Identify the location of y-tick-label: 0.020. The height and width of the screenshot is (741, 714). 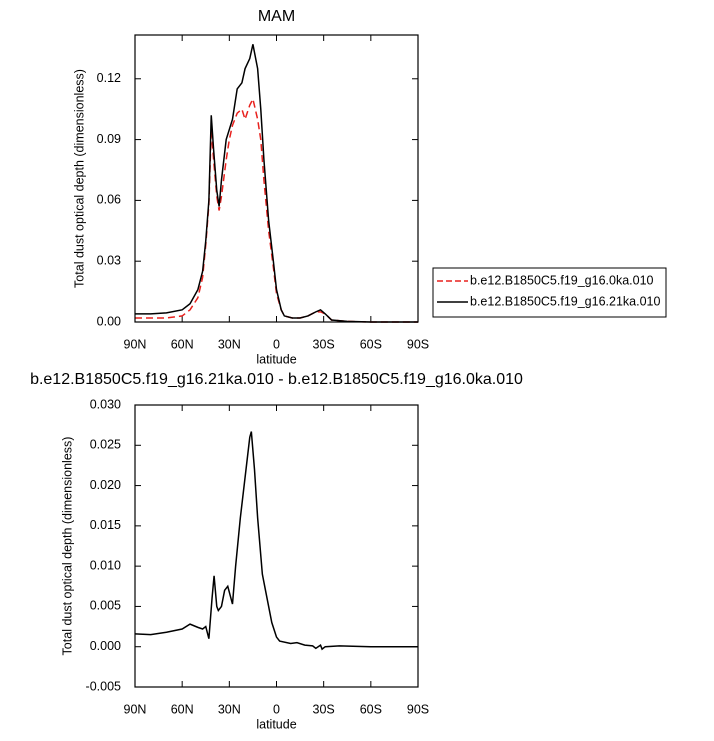
(105, 485).